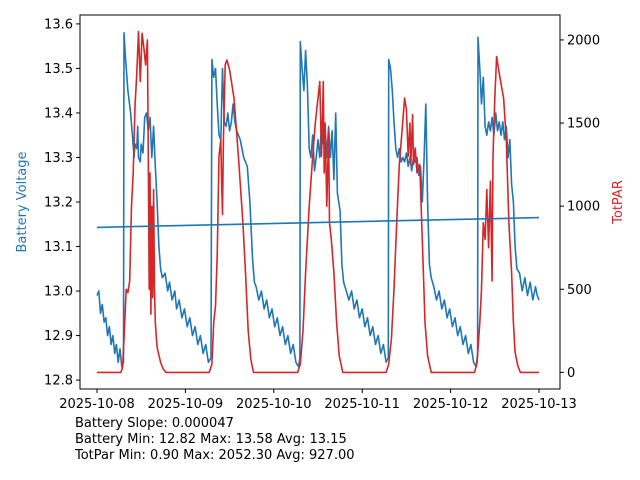 Image resolution: width=640 pixels, height=480 pixels. What do you see at coordinates (583, 40) in the screenshot?
I see `y-right-tick-label: 2000` at bounding box center [583, 40].